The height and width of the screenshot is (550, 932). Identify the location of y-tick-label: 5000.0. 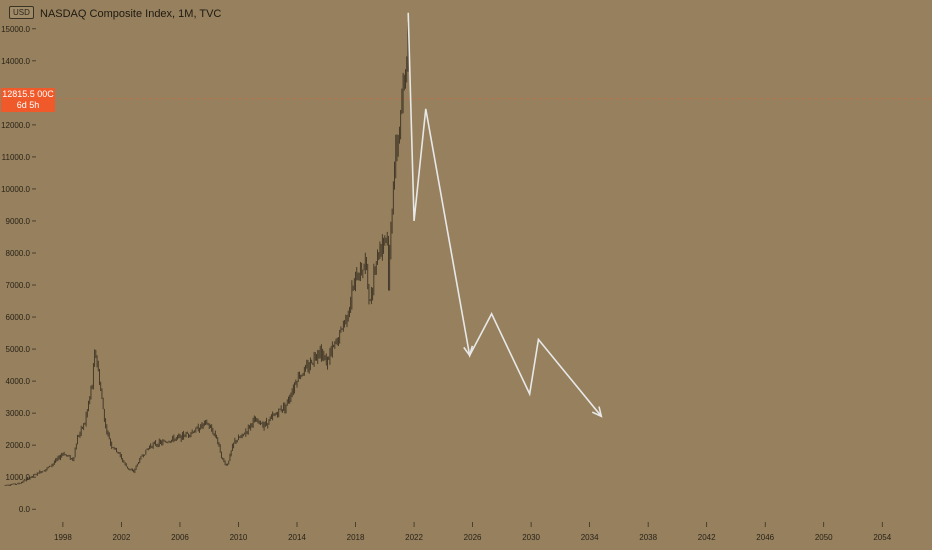
(18, 349).